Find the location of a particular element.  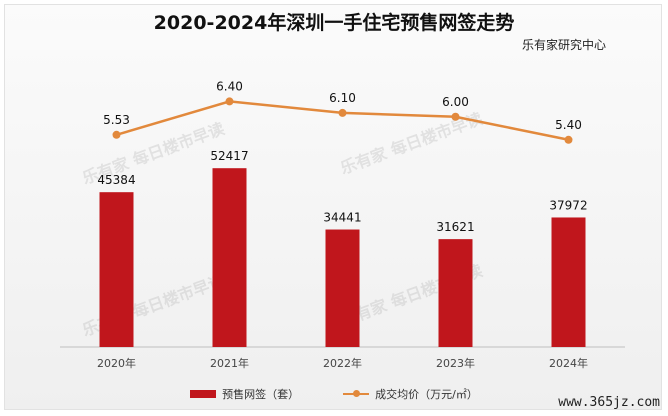

price-label-1: 6.40 is located at coordinates (229, 86).